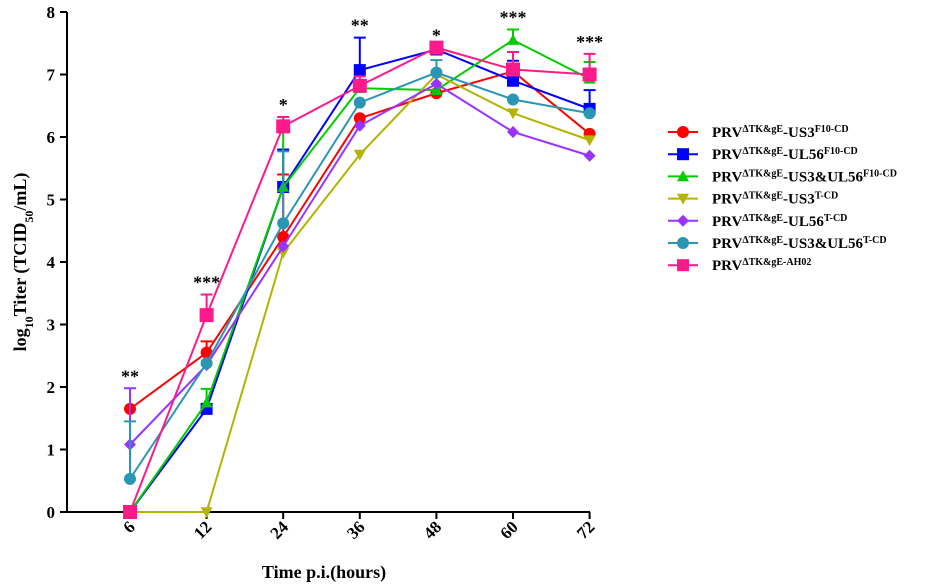  I want to click on legend-label: PRVΔTK&gE-US3T-CD, so click(775, 199).